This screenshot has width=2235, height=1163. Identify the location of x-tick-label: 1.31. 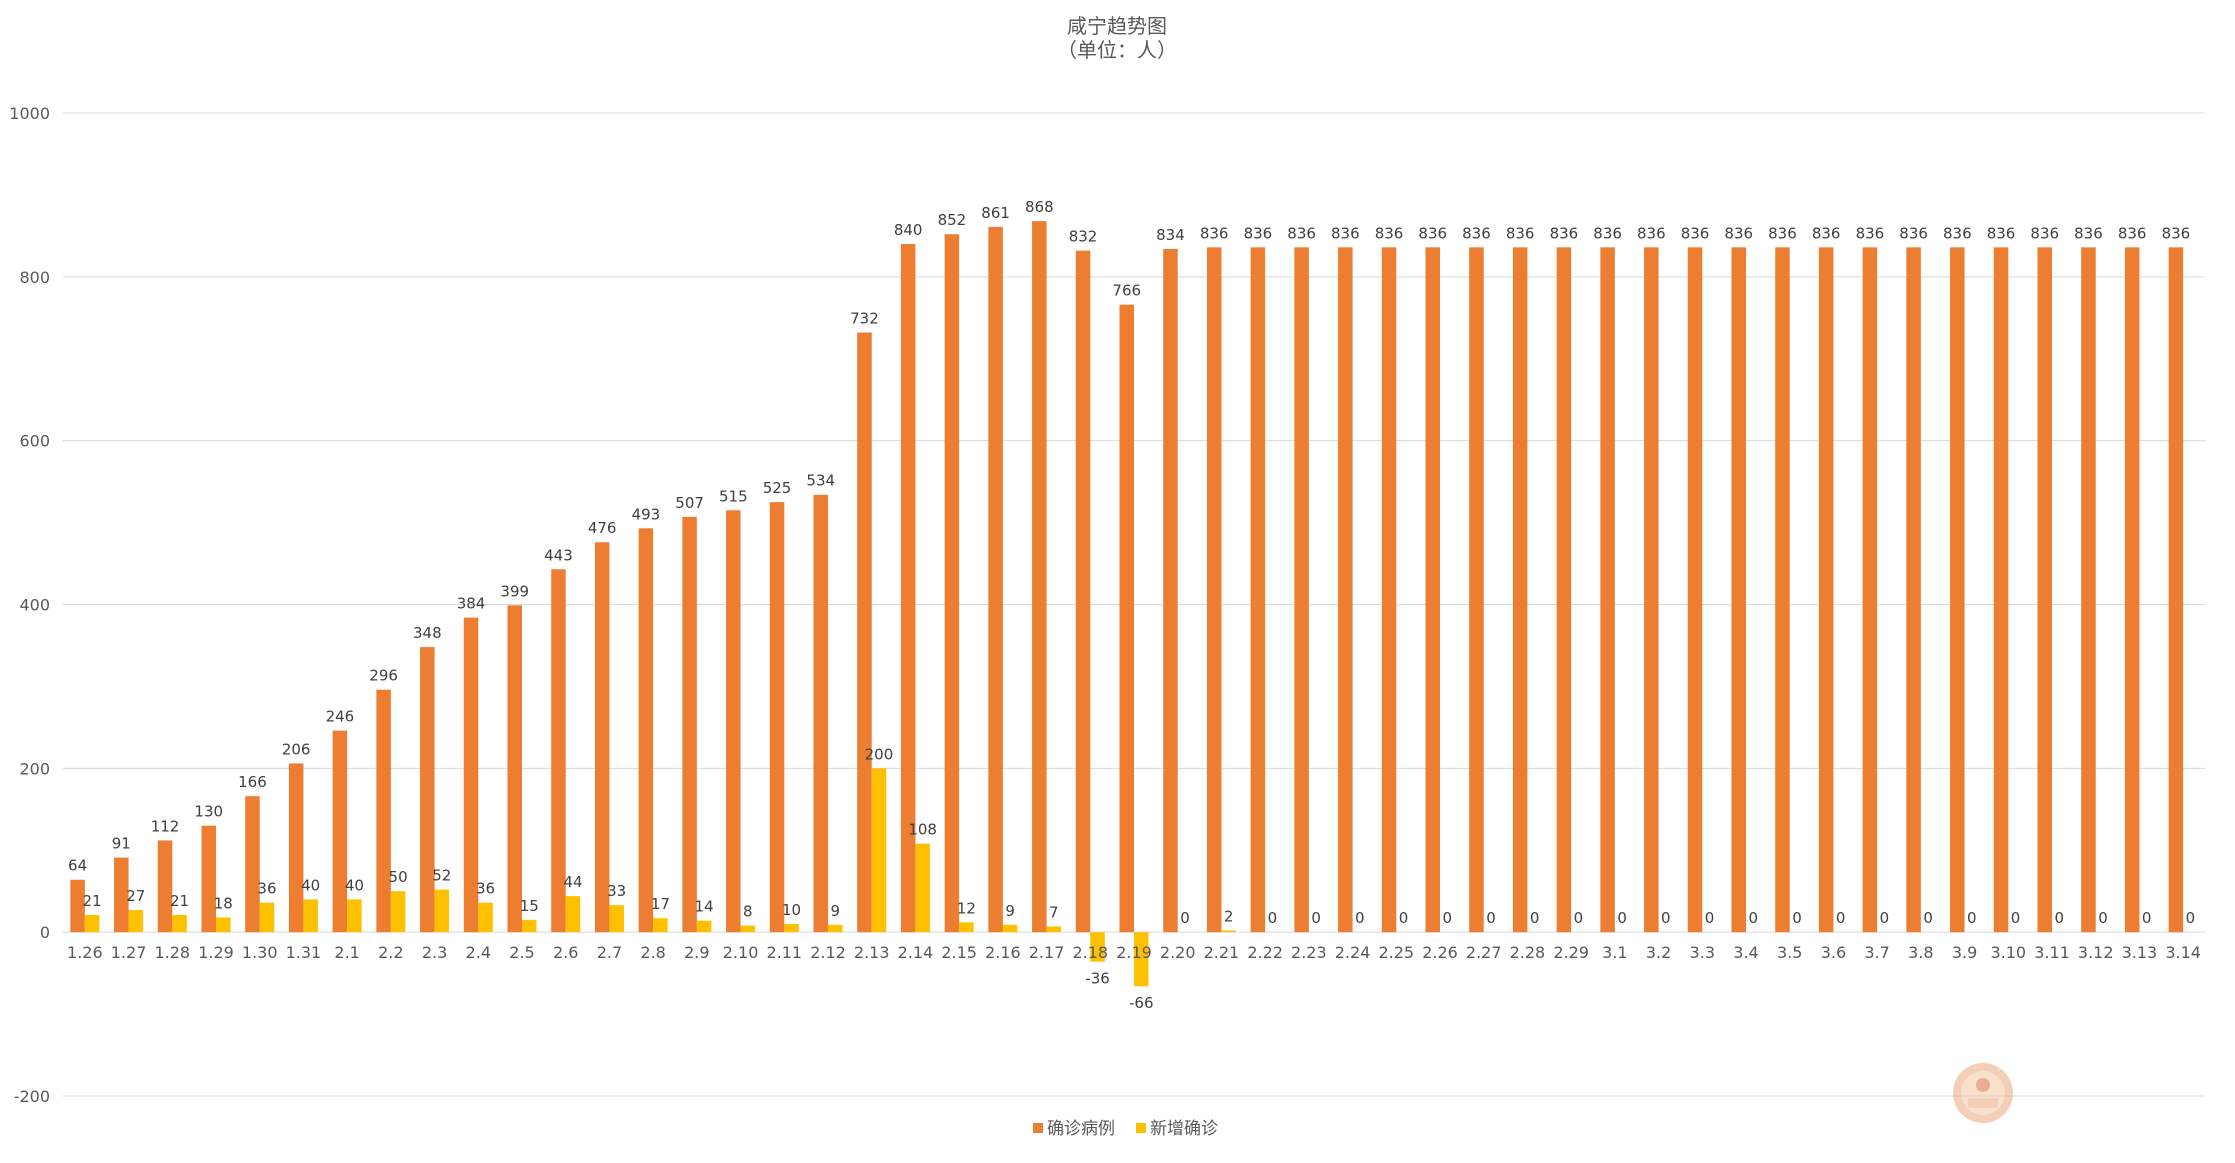
(304, 952).